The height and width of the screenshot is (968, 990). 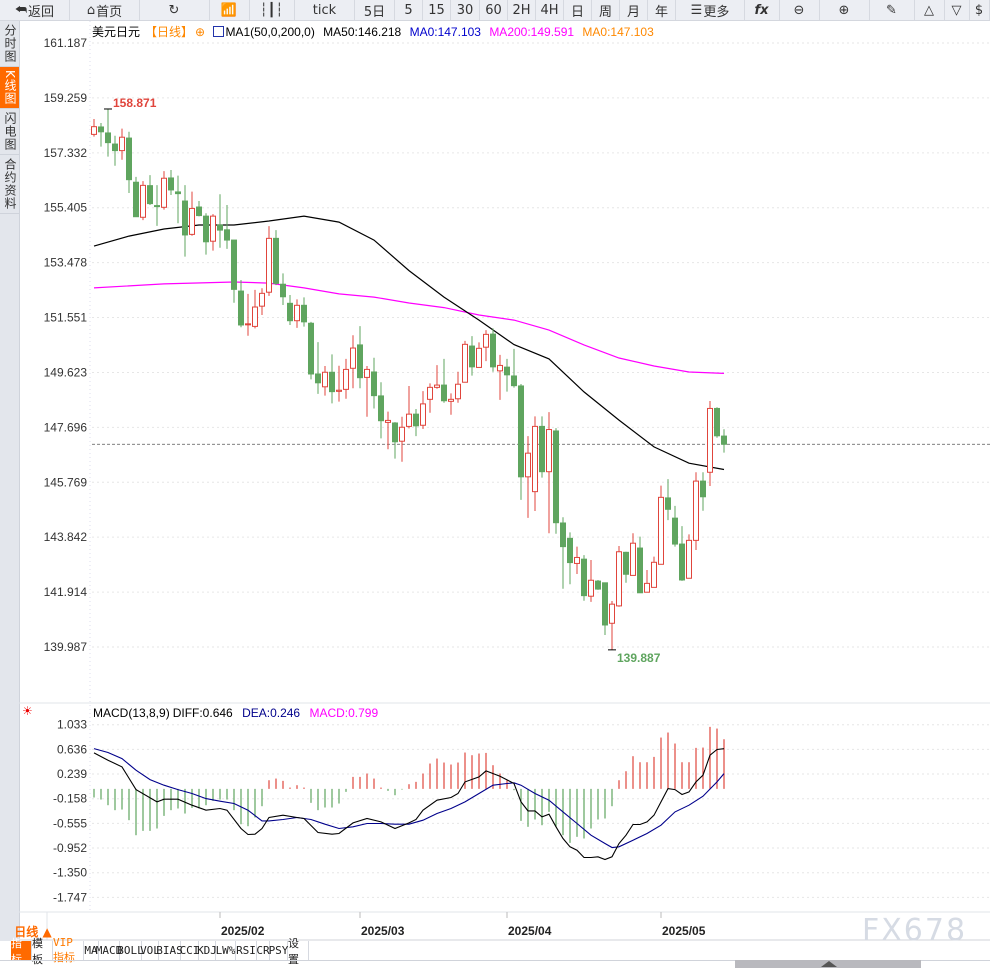 What do you see at coordinates (9, 44) in the screenshot?
I see `sidebar-tab-0: 分时图` at bounding box center [9, 44].